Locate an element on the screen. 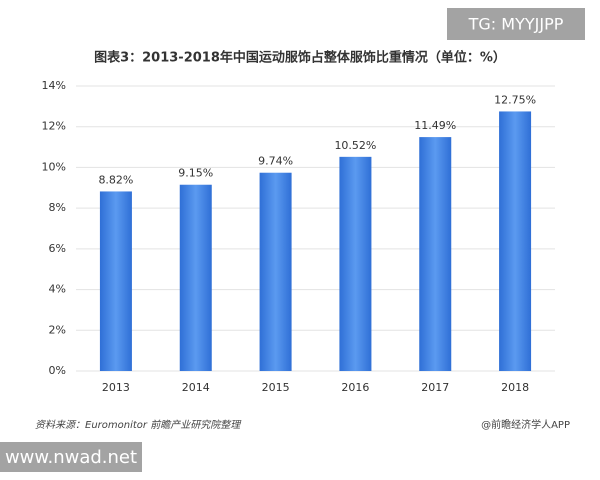 This screenshot has height=480, width=600. x-tick-label: 2015 is located at coordinates (276, 387).